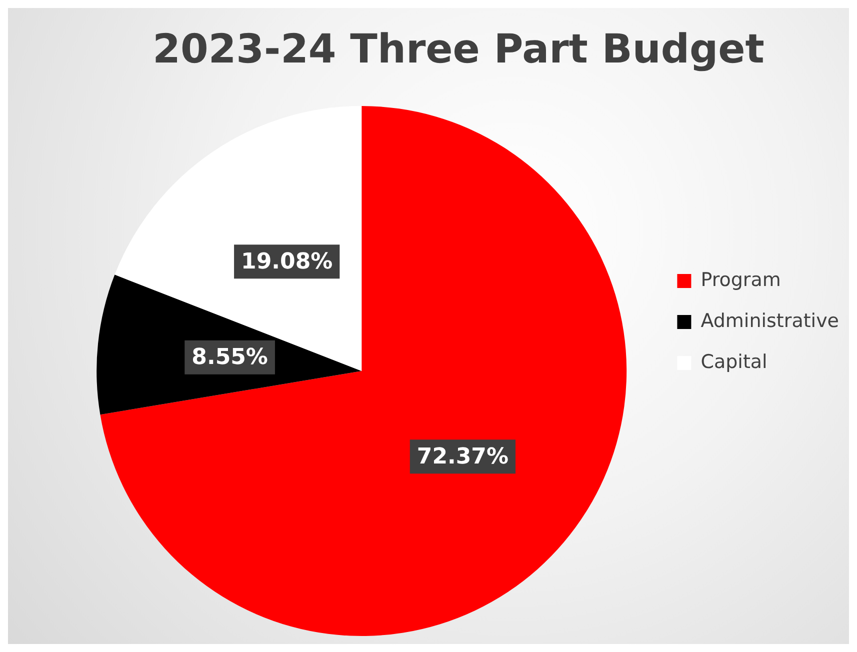  What do you see at coordinates (458, 49) in the screenshot?
I see `chart-title: 2023-24 Three Part Budget` at bounding box center [458, 49].